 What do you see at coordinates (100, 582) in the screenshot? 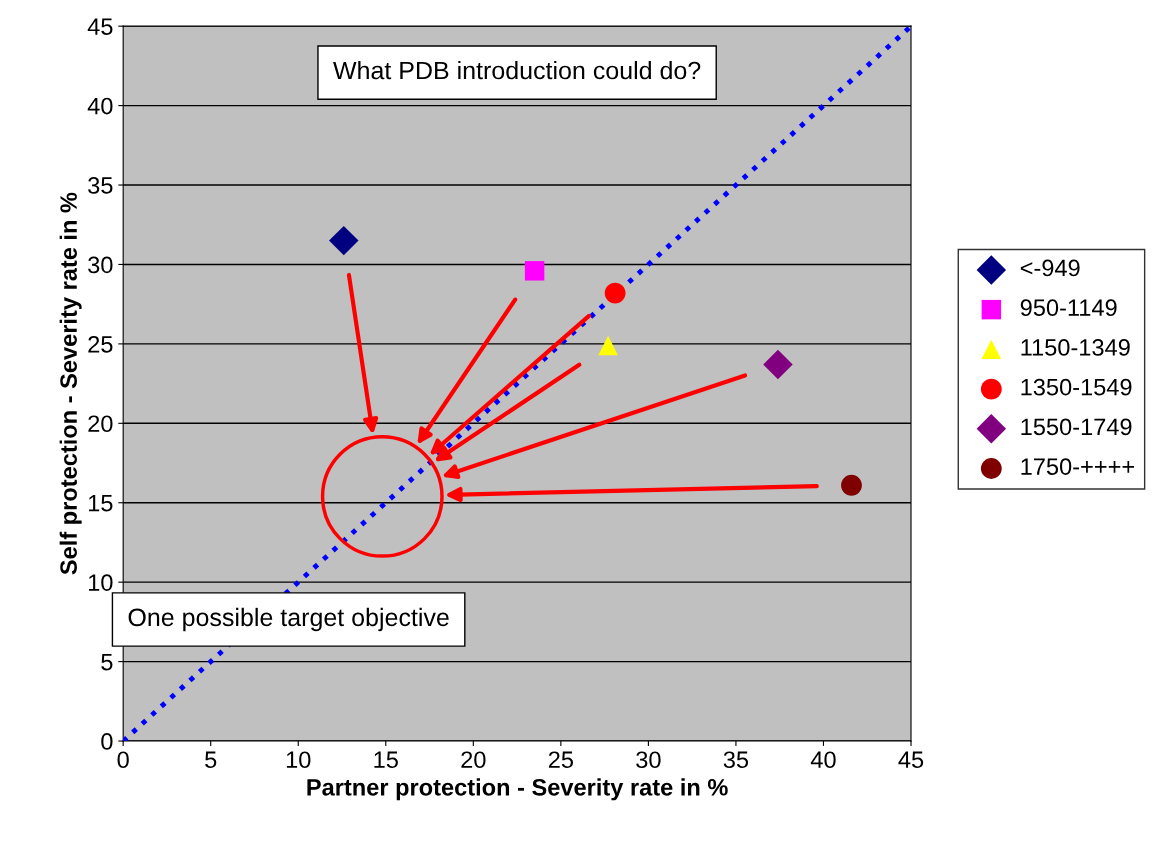
I see `y-tick-label: 10` at bounding box center [100, 582].